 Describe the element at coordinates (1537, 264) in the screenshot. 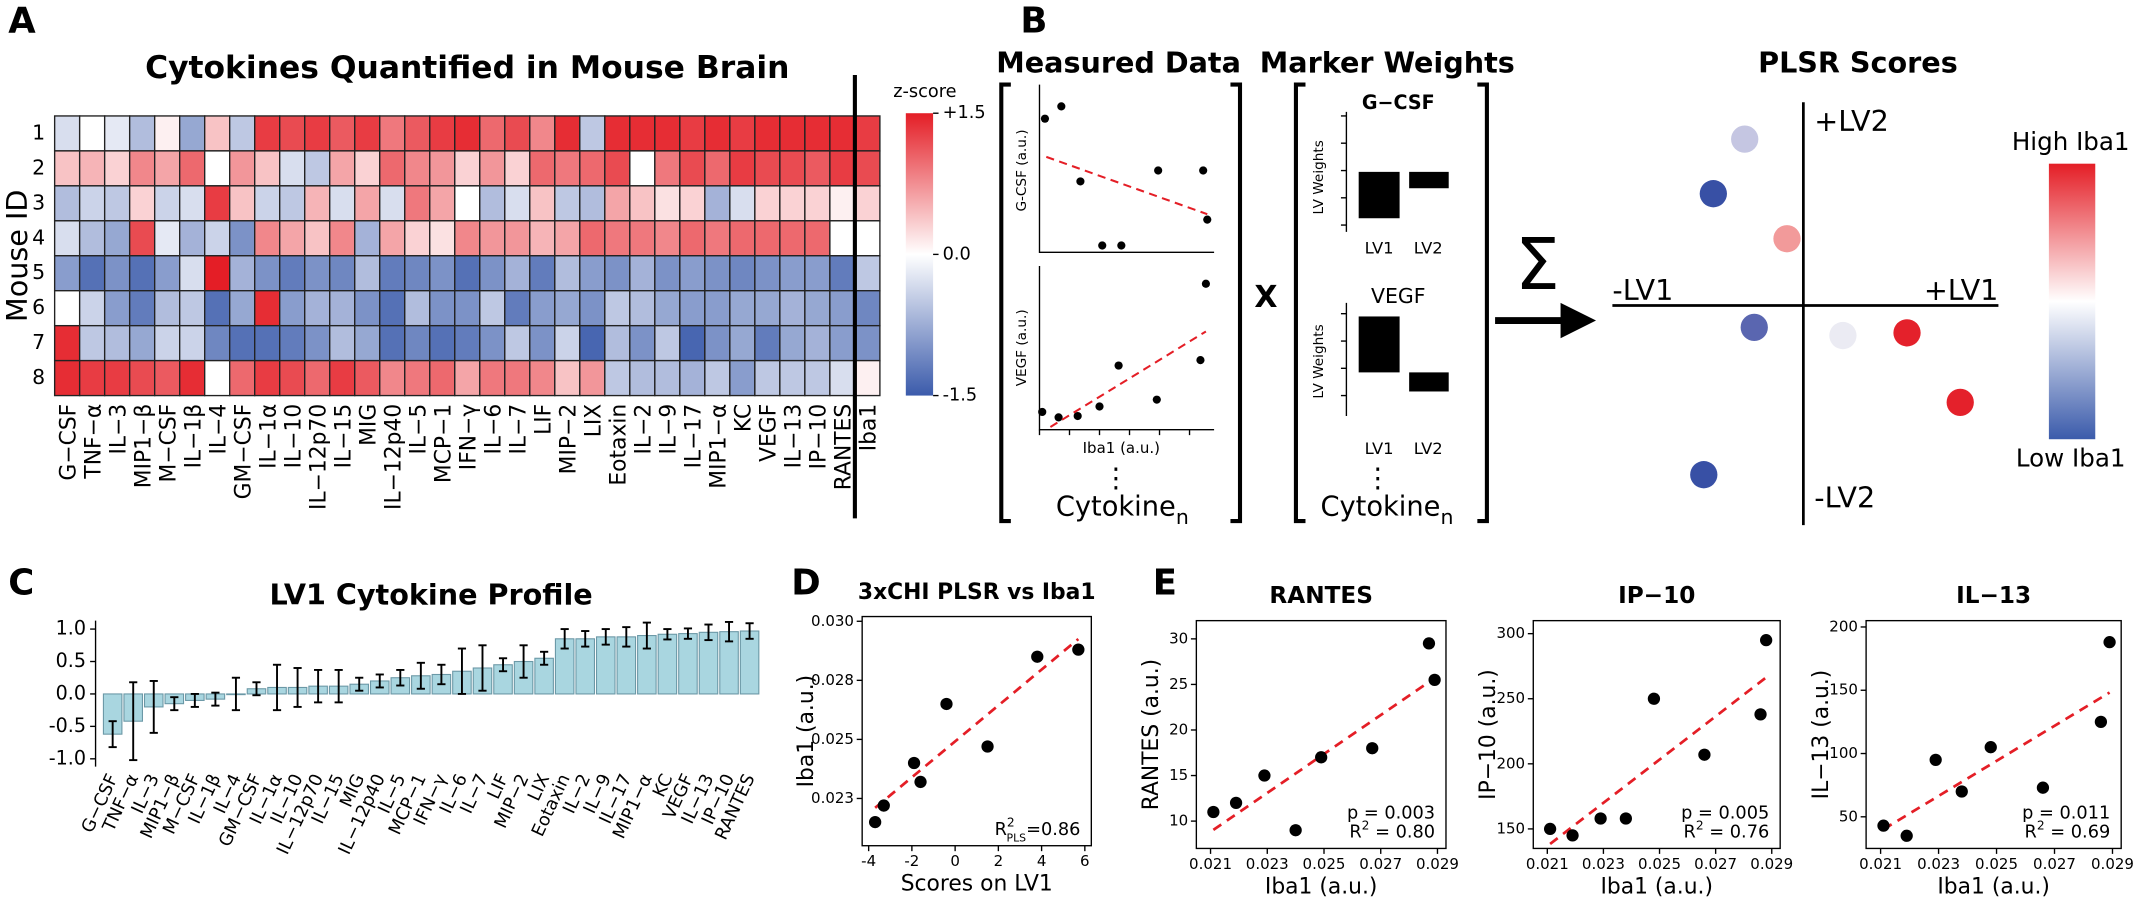

I see `sum-sign: Σ` at that location.